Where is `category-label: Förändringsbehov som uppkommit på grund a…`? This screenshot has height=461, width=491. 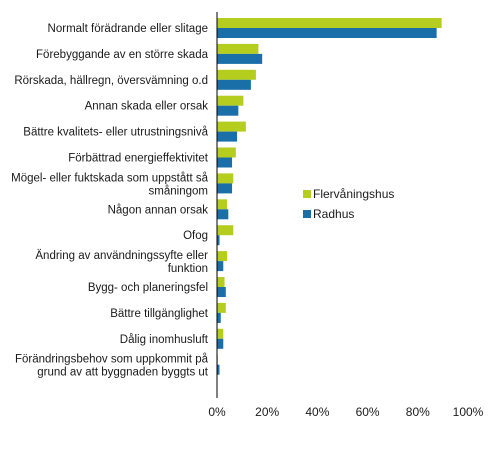 category-label: Förändringsbehov som uppkommit på grund a… is located at coordinates (112, 366).